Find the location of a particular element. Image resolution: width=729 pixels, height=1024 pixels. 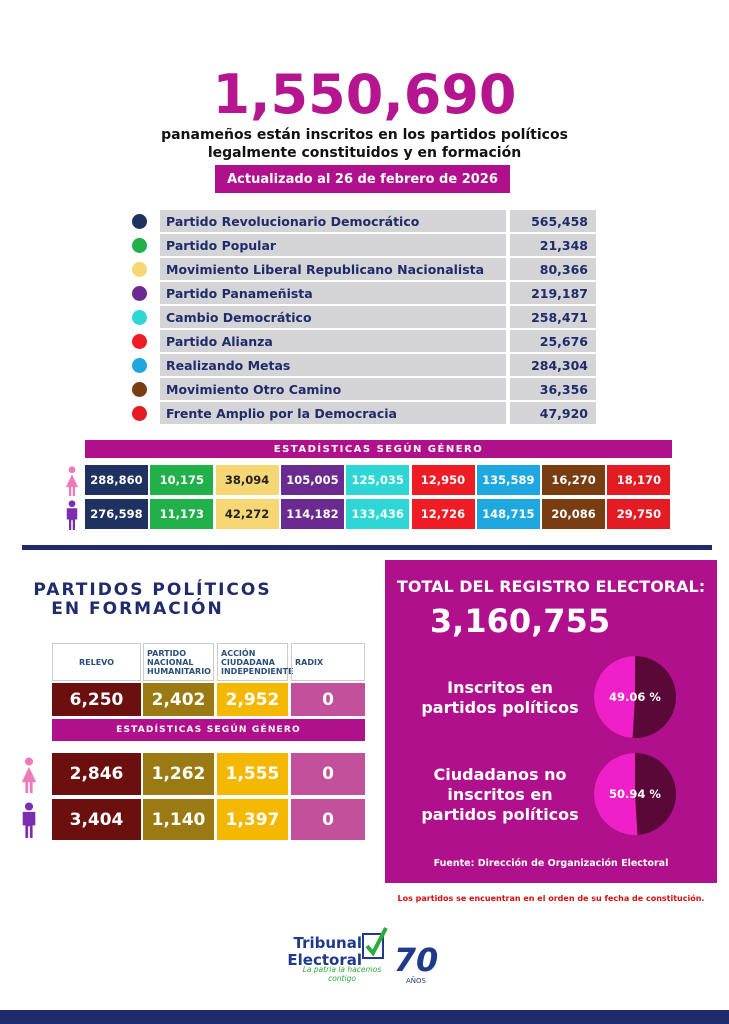

party-members: 80,366 is located at coordinates (553, 269).